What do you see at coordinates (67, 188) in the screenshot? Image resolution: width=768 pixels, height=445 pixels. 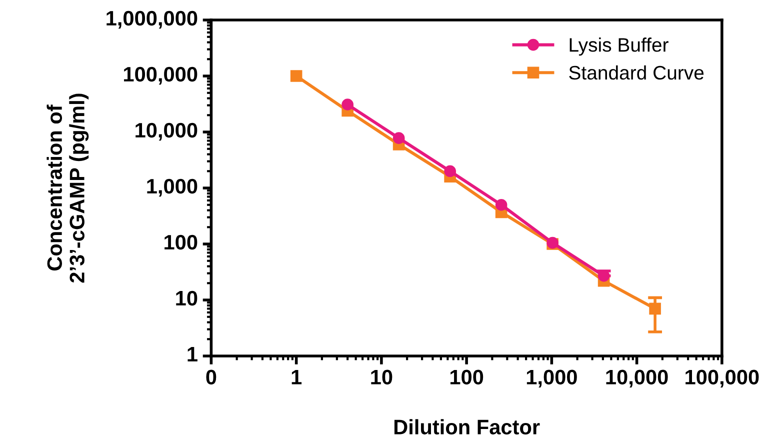 I see `y-axis-title: Concentration of 2’3’-cGAMP (pg/ml)` at bounding box center [67, 188].